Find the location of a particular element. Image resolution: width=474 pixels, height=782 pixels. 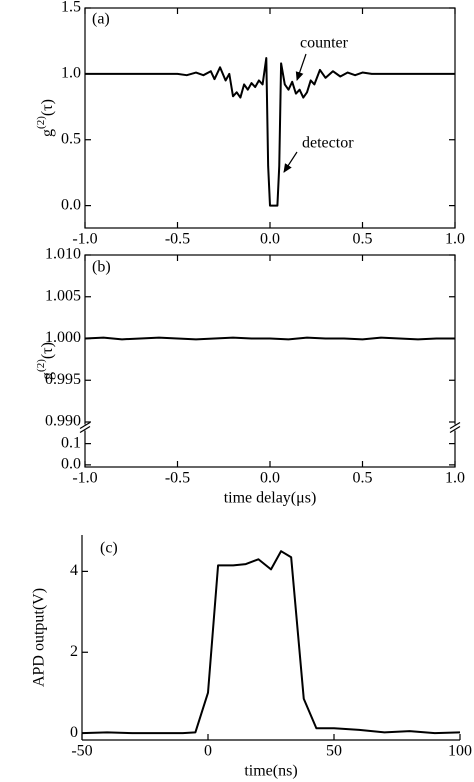

y-axis-label: APD output(V) is located at coordinates (39, 637).